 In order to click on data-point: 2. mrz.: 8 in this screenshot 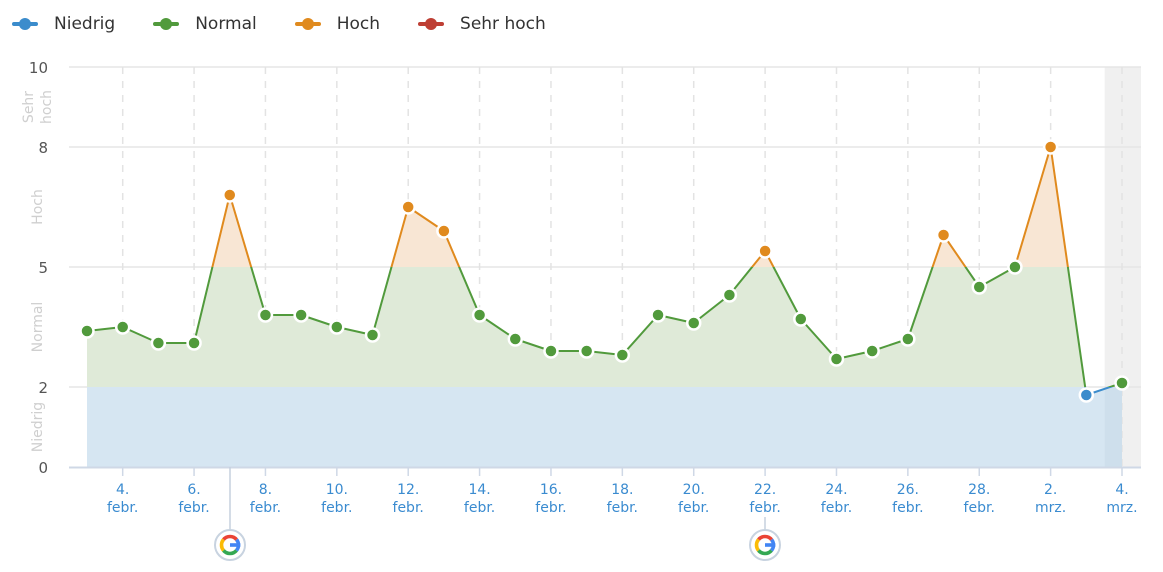, I will do `click(1050, 147)`.